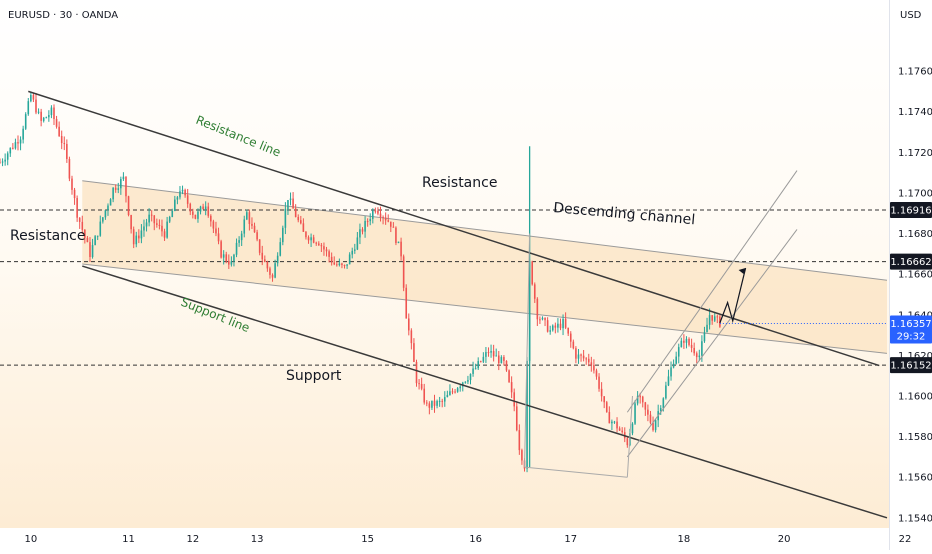 This screenshot has height=554, width=932. Describe the element at coordinates (576, 472) in the screenshot. I see `pattern-base-line-left` at that location.